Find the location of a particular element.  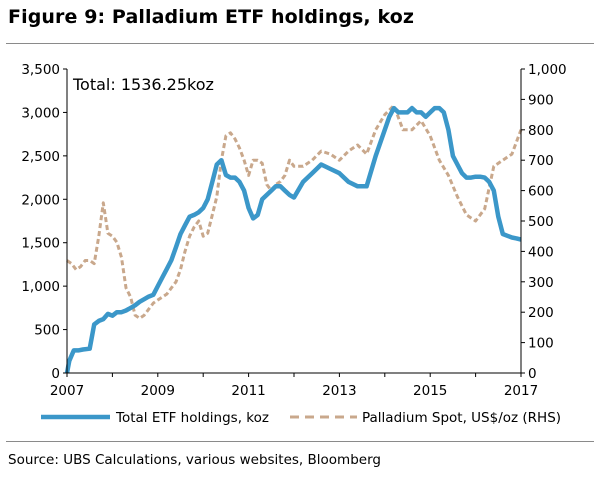

y-right-tick-label: 900 is located at coordinates (541, 100).